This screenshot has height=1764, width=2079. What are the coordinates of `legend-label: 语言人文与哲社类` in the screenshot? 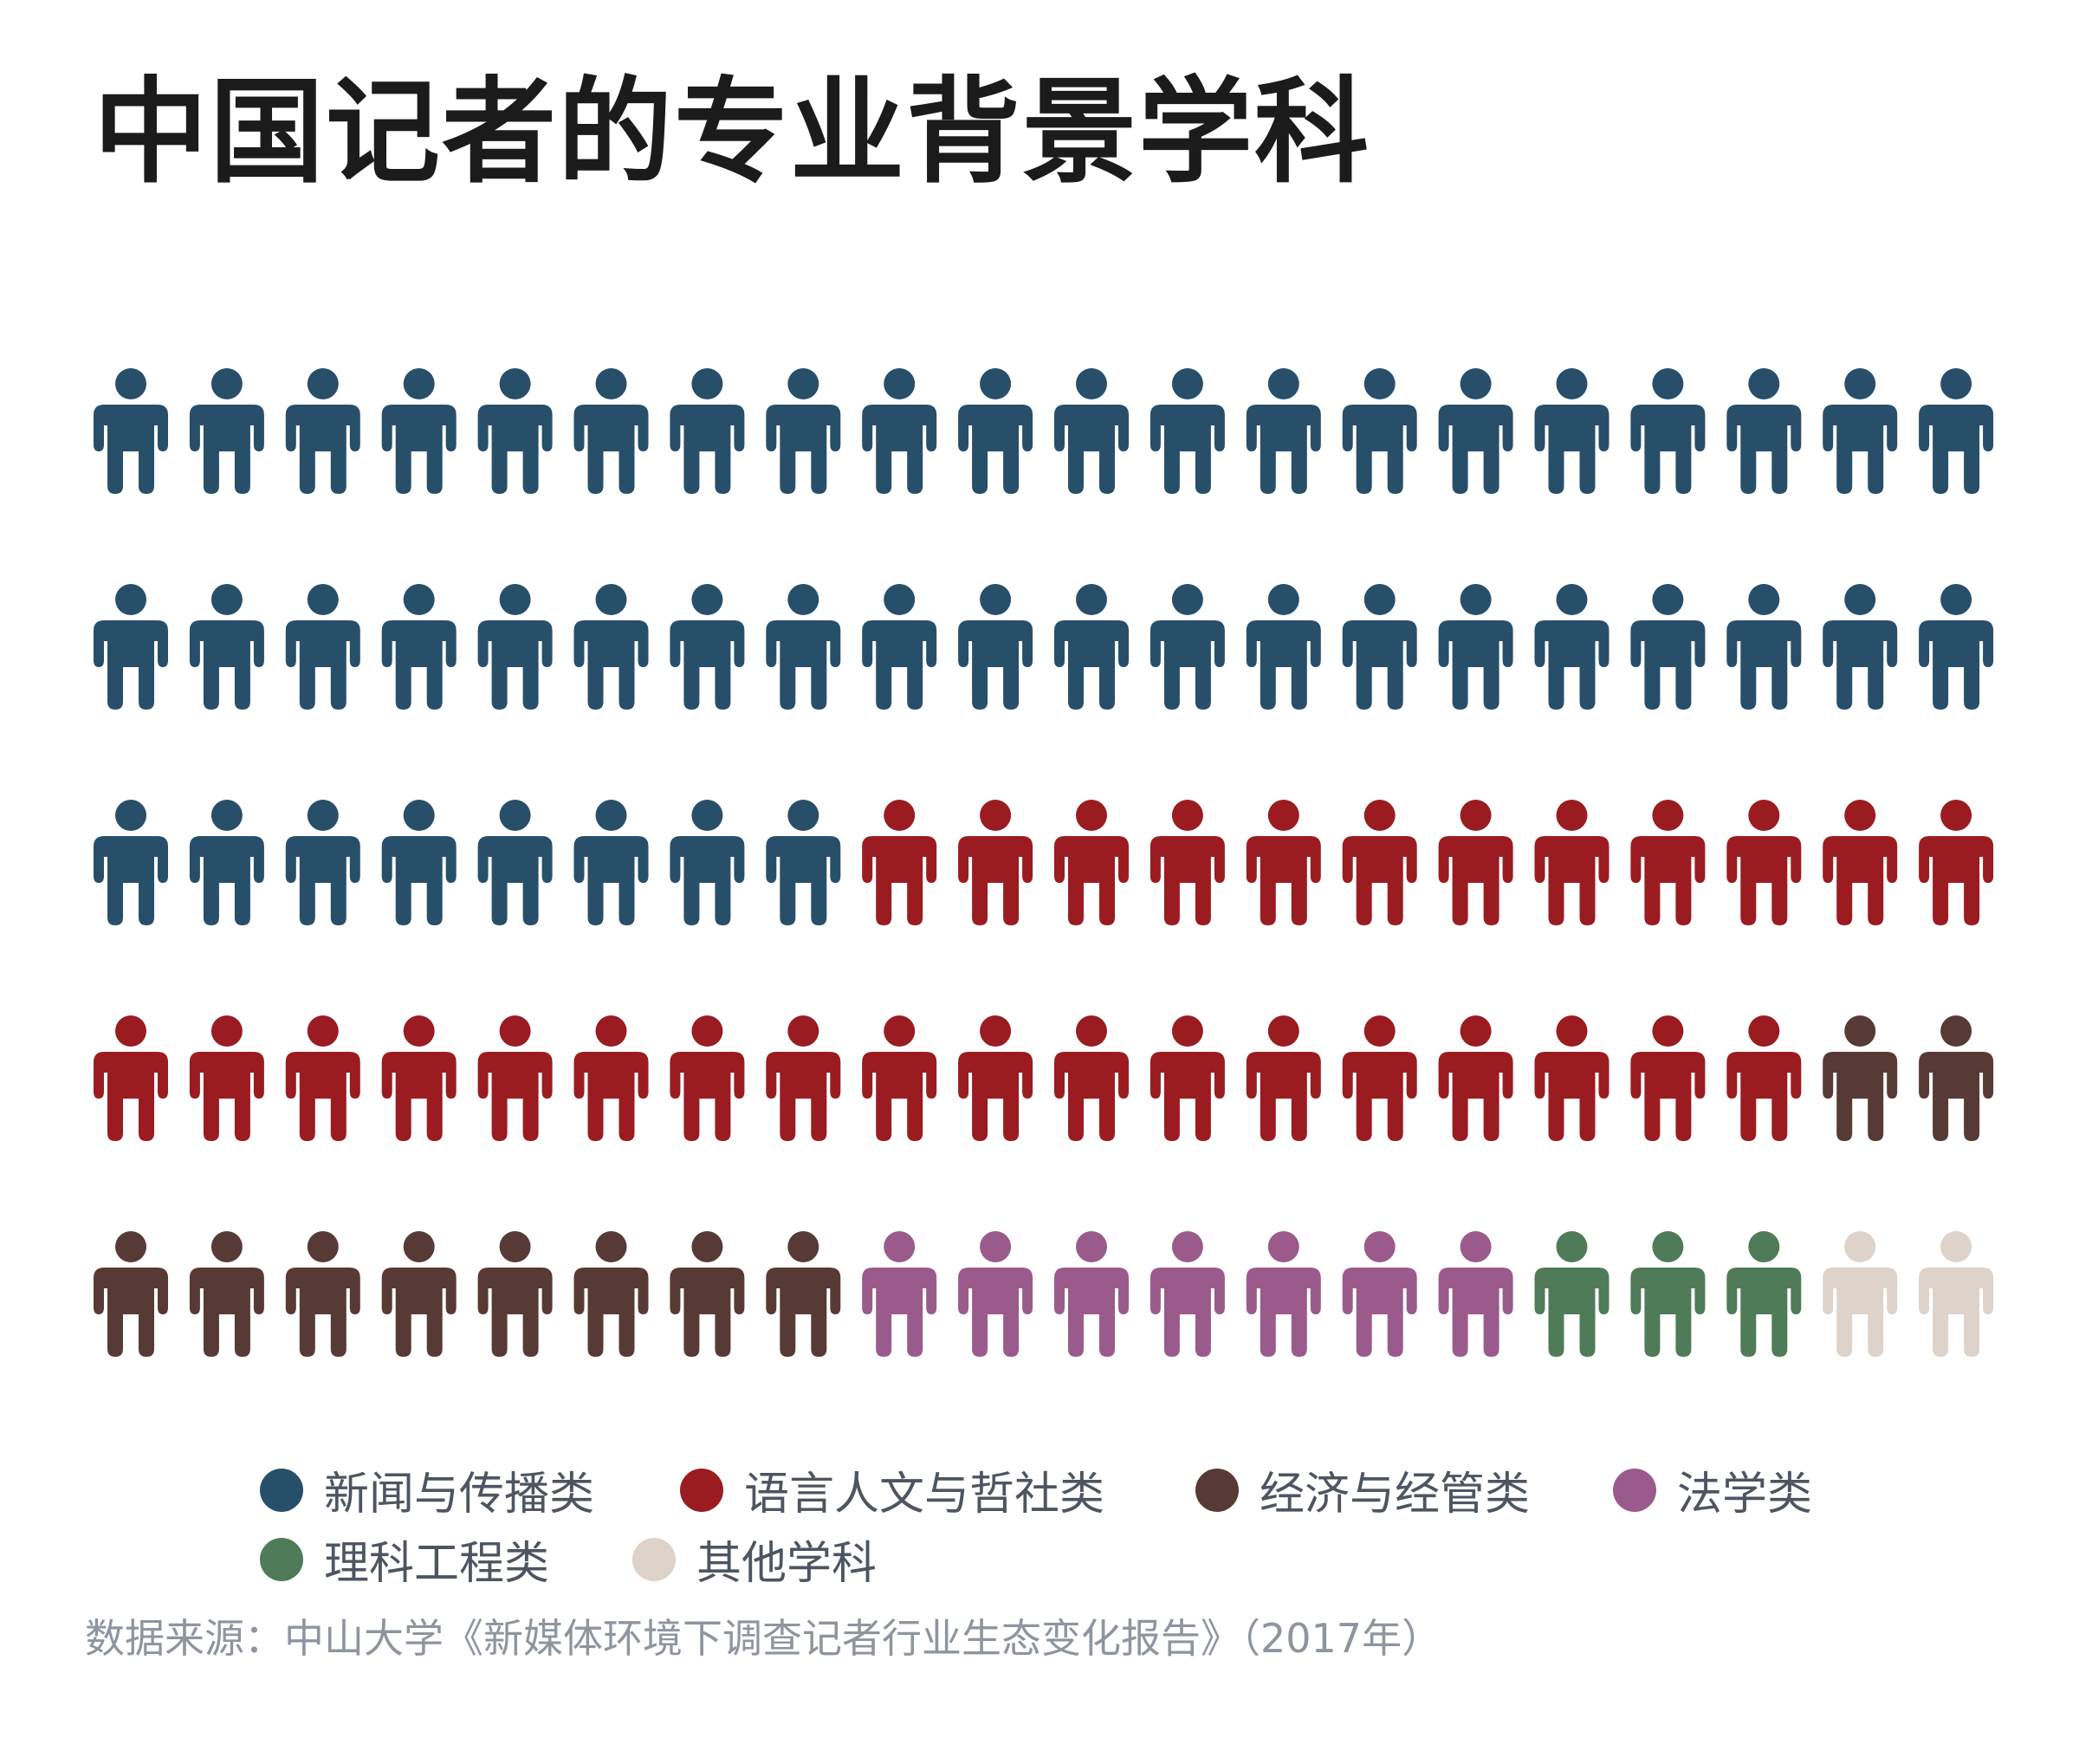 It's located at (924, 1495).